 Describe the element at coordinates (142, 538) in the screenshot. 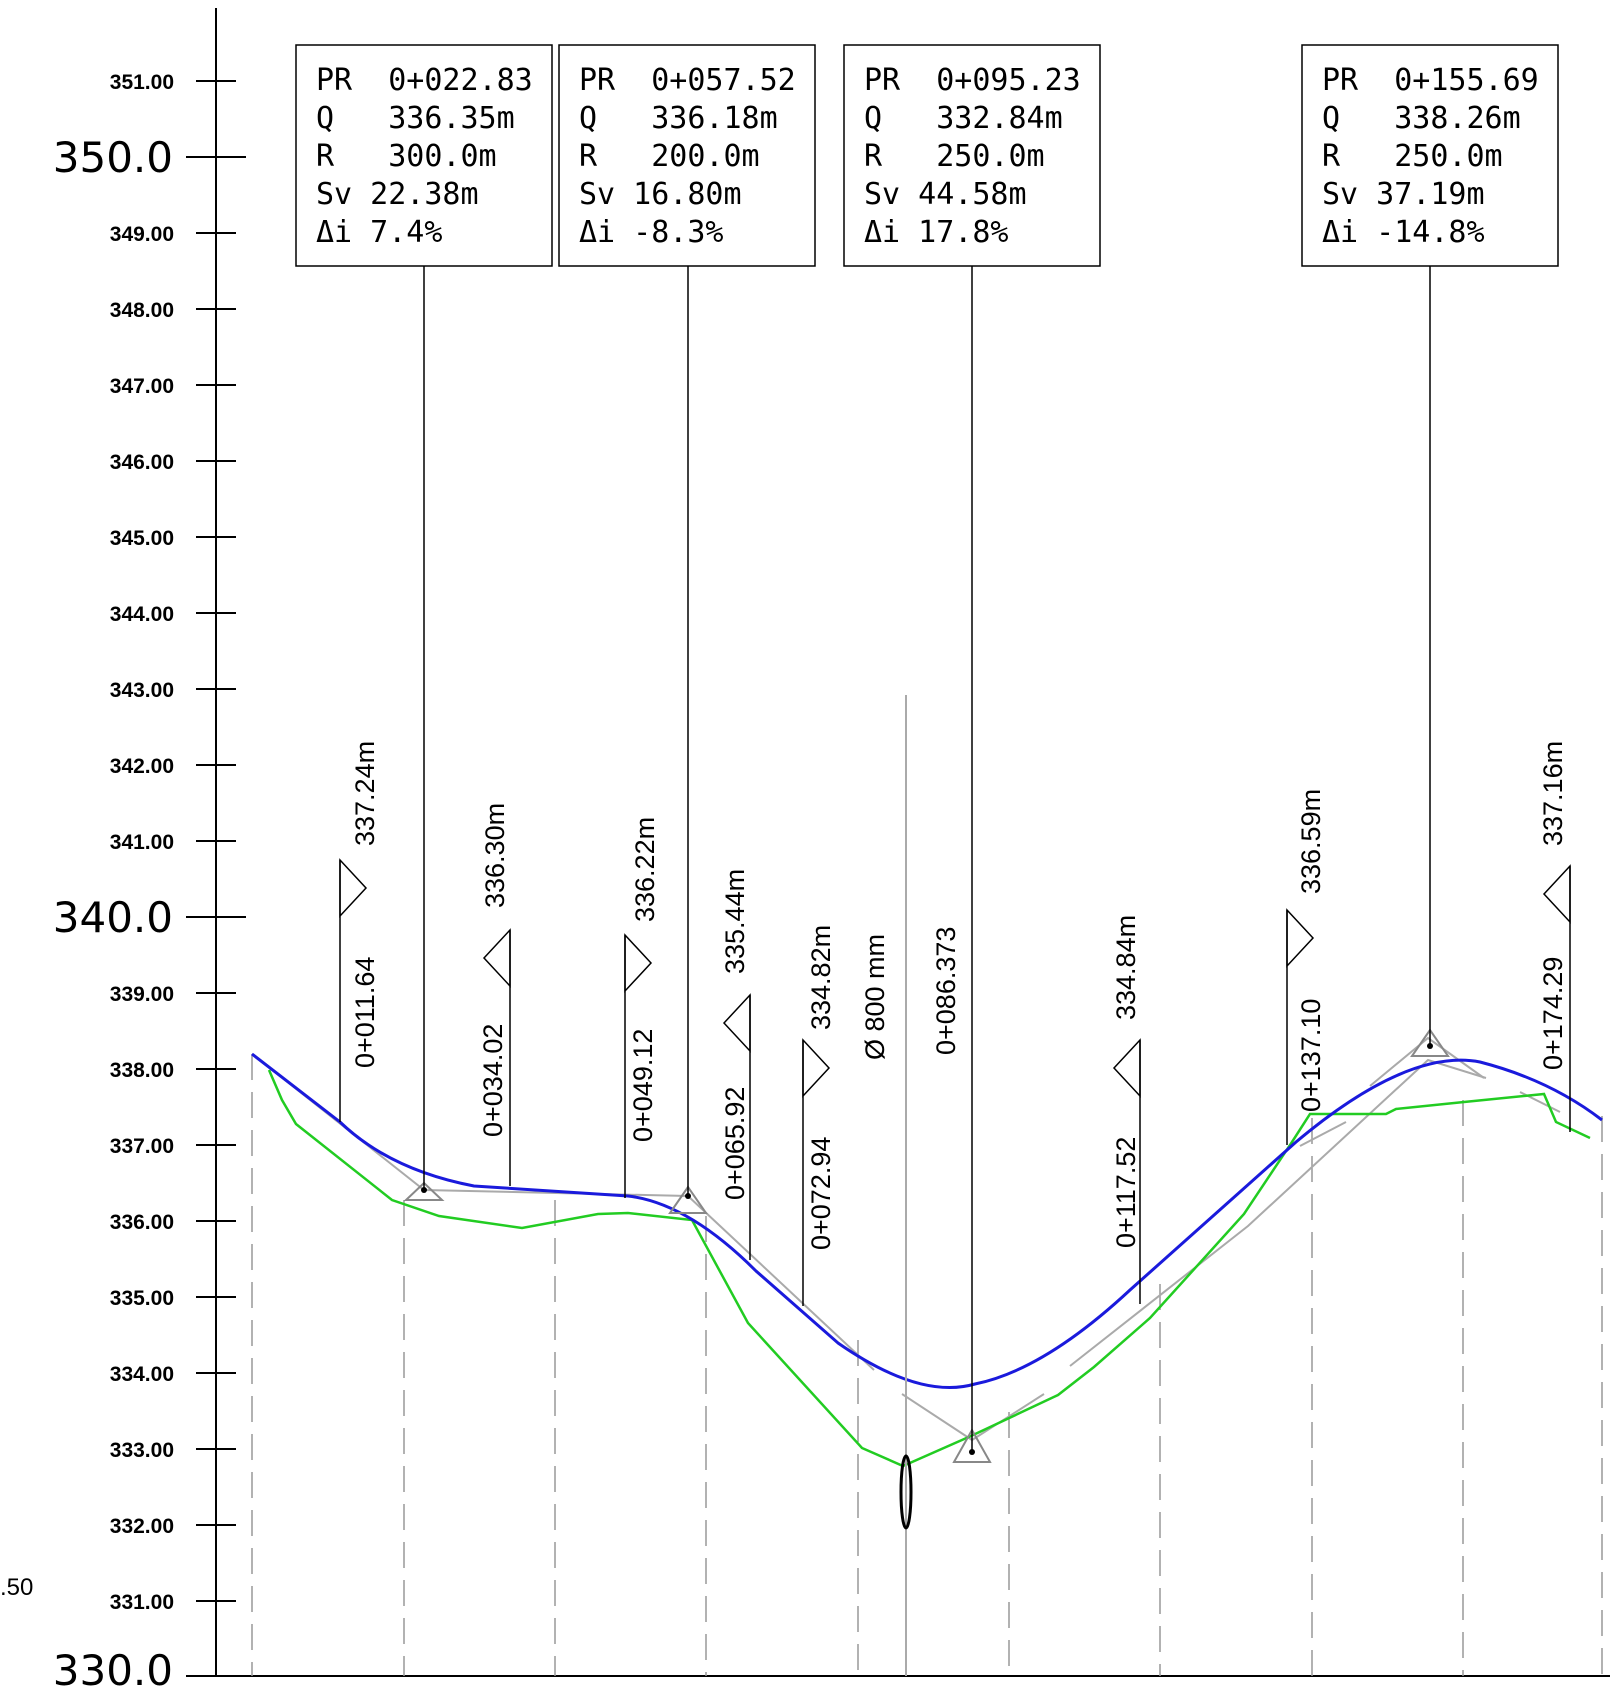

I see `minor-tick-label: 345.00` at that location.